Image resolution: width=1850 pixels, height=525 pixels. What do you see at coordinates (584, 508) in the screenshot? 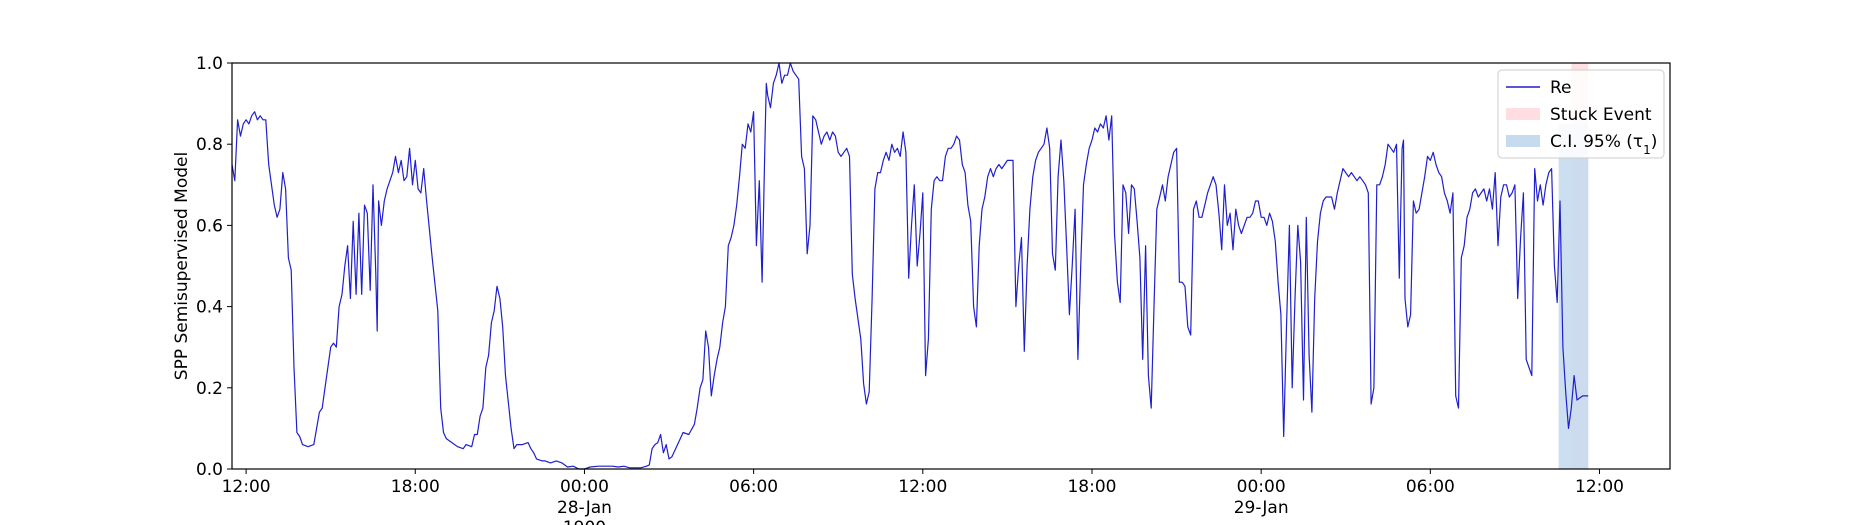
I see `x-tick-sublabel: 28-Jan` at bounding box center [584, 508].